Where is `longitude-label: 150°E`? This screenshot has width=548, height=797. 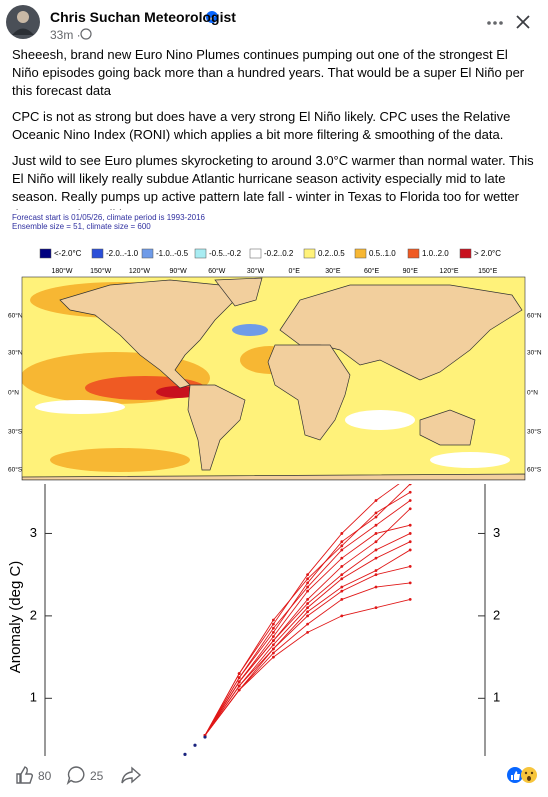 longitude-label: 150°E is located at coordinates (487, 271).